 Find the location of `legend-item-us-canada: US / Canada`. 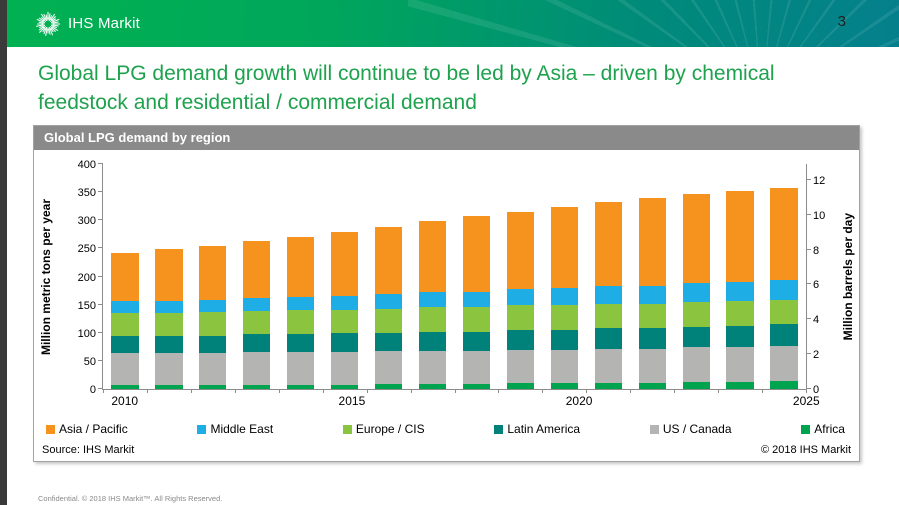

legend-item-us-canada: US / Canada is located at coordinates (690, 429).